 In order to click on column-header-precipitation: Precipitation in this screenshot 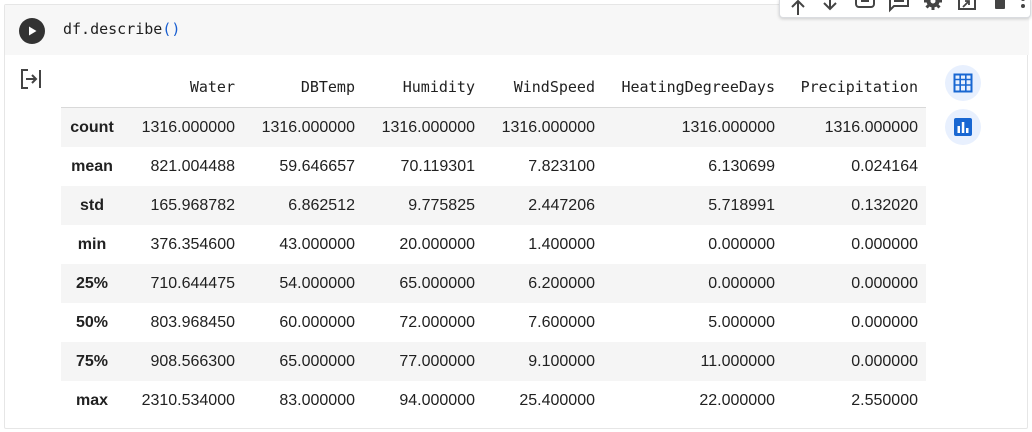, I will do `click(854, 87)`.